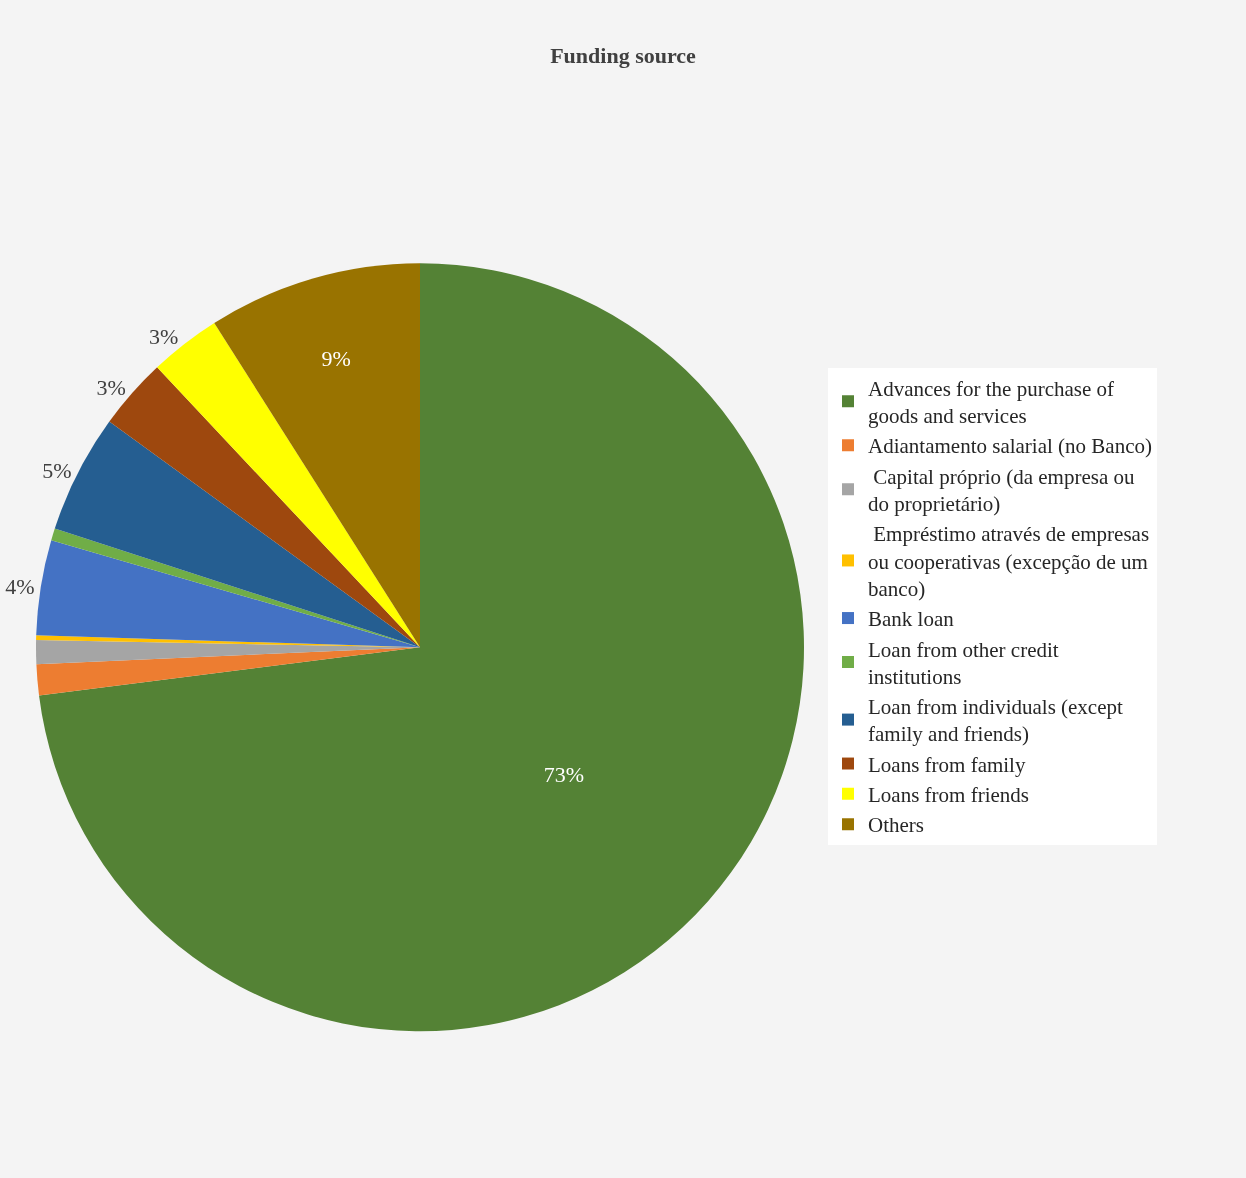  What do you see at coordinates (1010, 446) in the screenshot?
I see `legend-label: Adiantamento salarial (no Banco)` at bounding box center [1010, 446].